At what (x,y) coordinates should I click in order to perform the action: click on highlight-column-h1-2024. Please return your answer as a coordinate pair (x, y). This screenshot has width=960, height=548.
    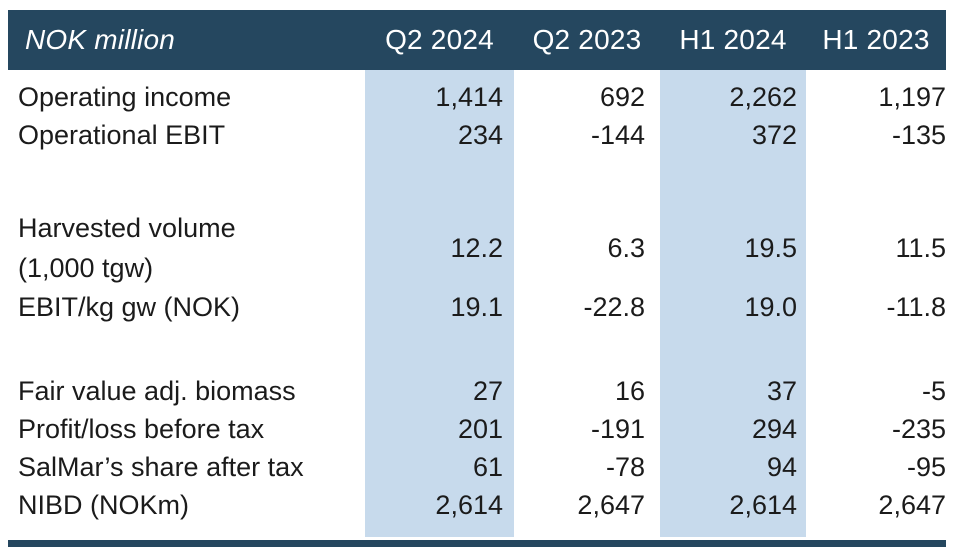
    Looking at the image, I should click on (733, 303).